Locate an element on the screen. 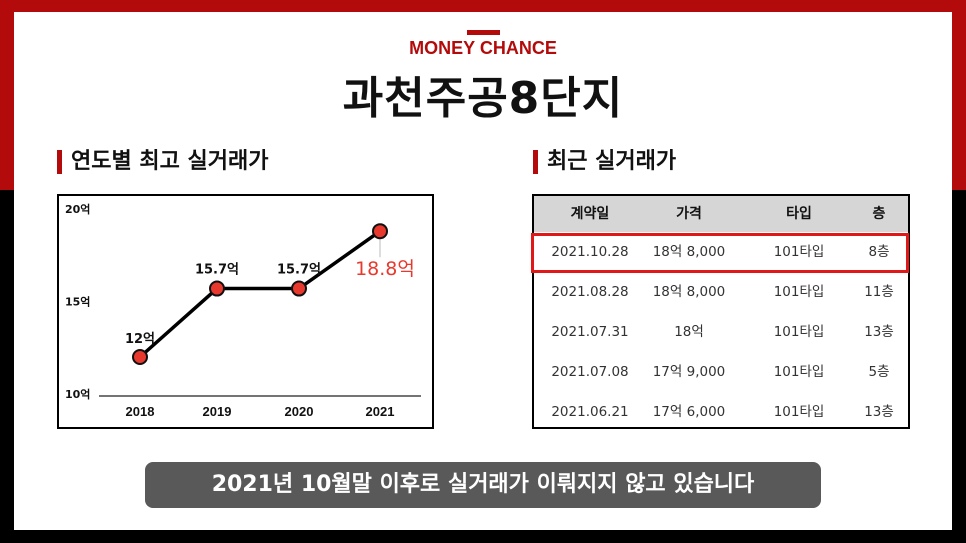 The width and height of the screenshot is (966, 543). table-header: 계약일 가격 타입 층 is located at coordinates (721, 214).